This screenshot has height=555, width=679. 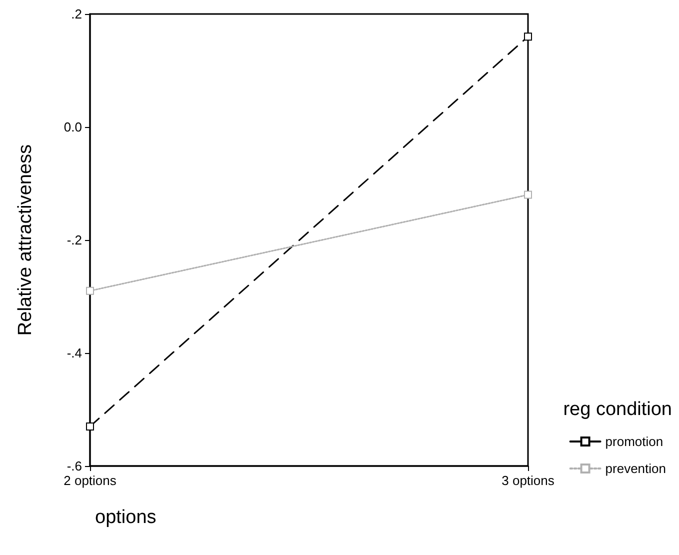 What do you see at coordinates (635, 468) in the screenshot?
I see `legend-label: prevention` at bounding box center [635, 468].